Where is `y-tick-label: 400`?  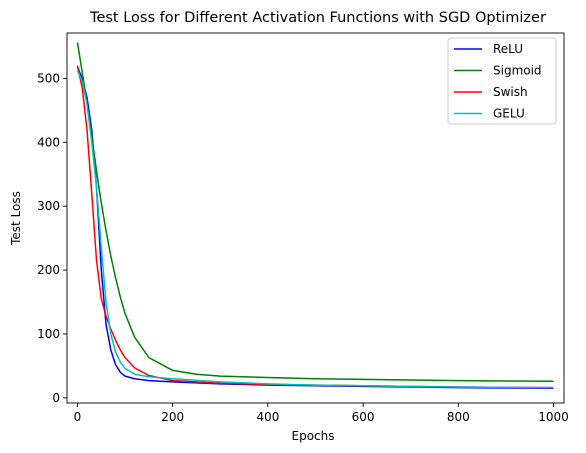
y-tick-label: 400 is located at coordinates (48, 142).